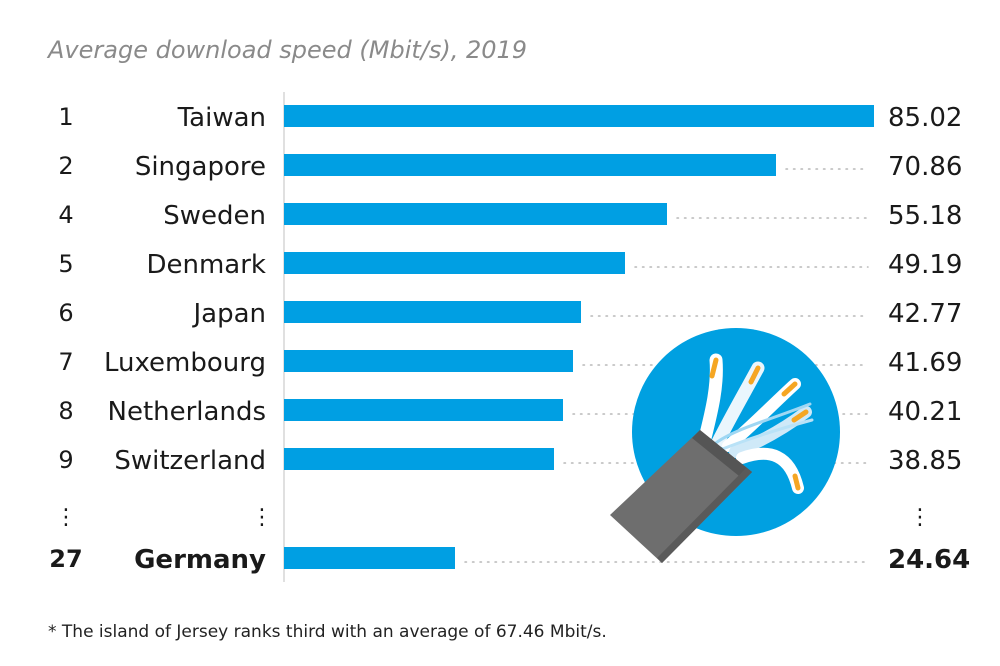  I want to click on bar-taiwan, so click(579, 116).